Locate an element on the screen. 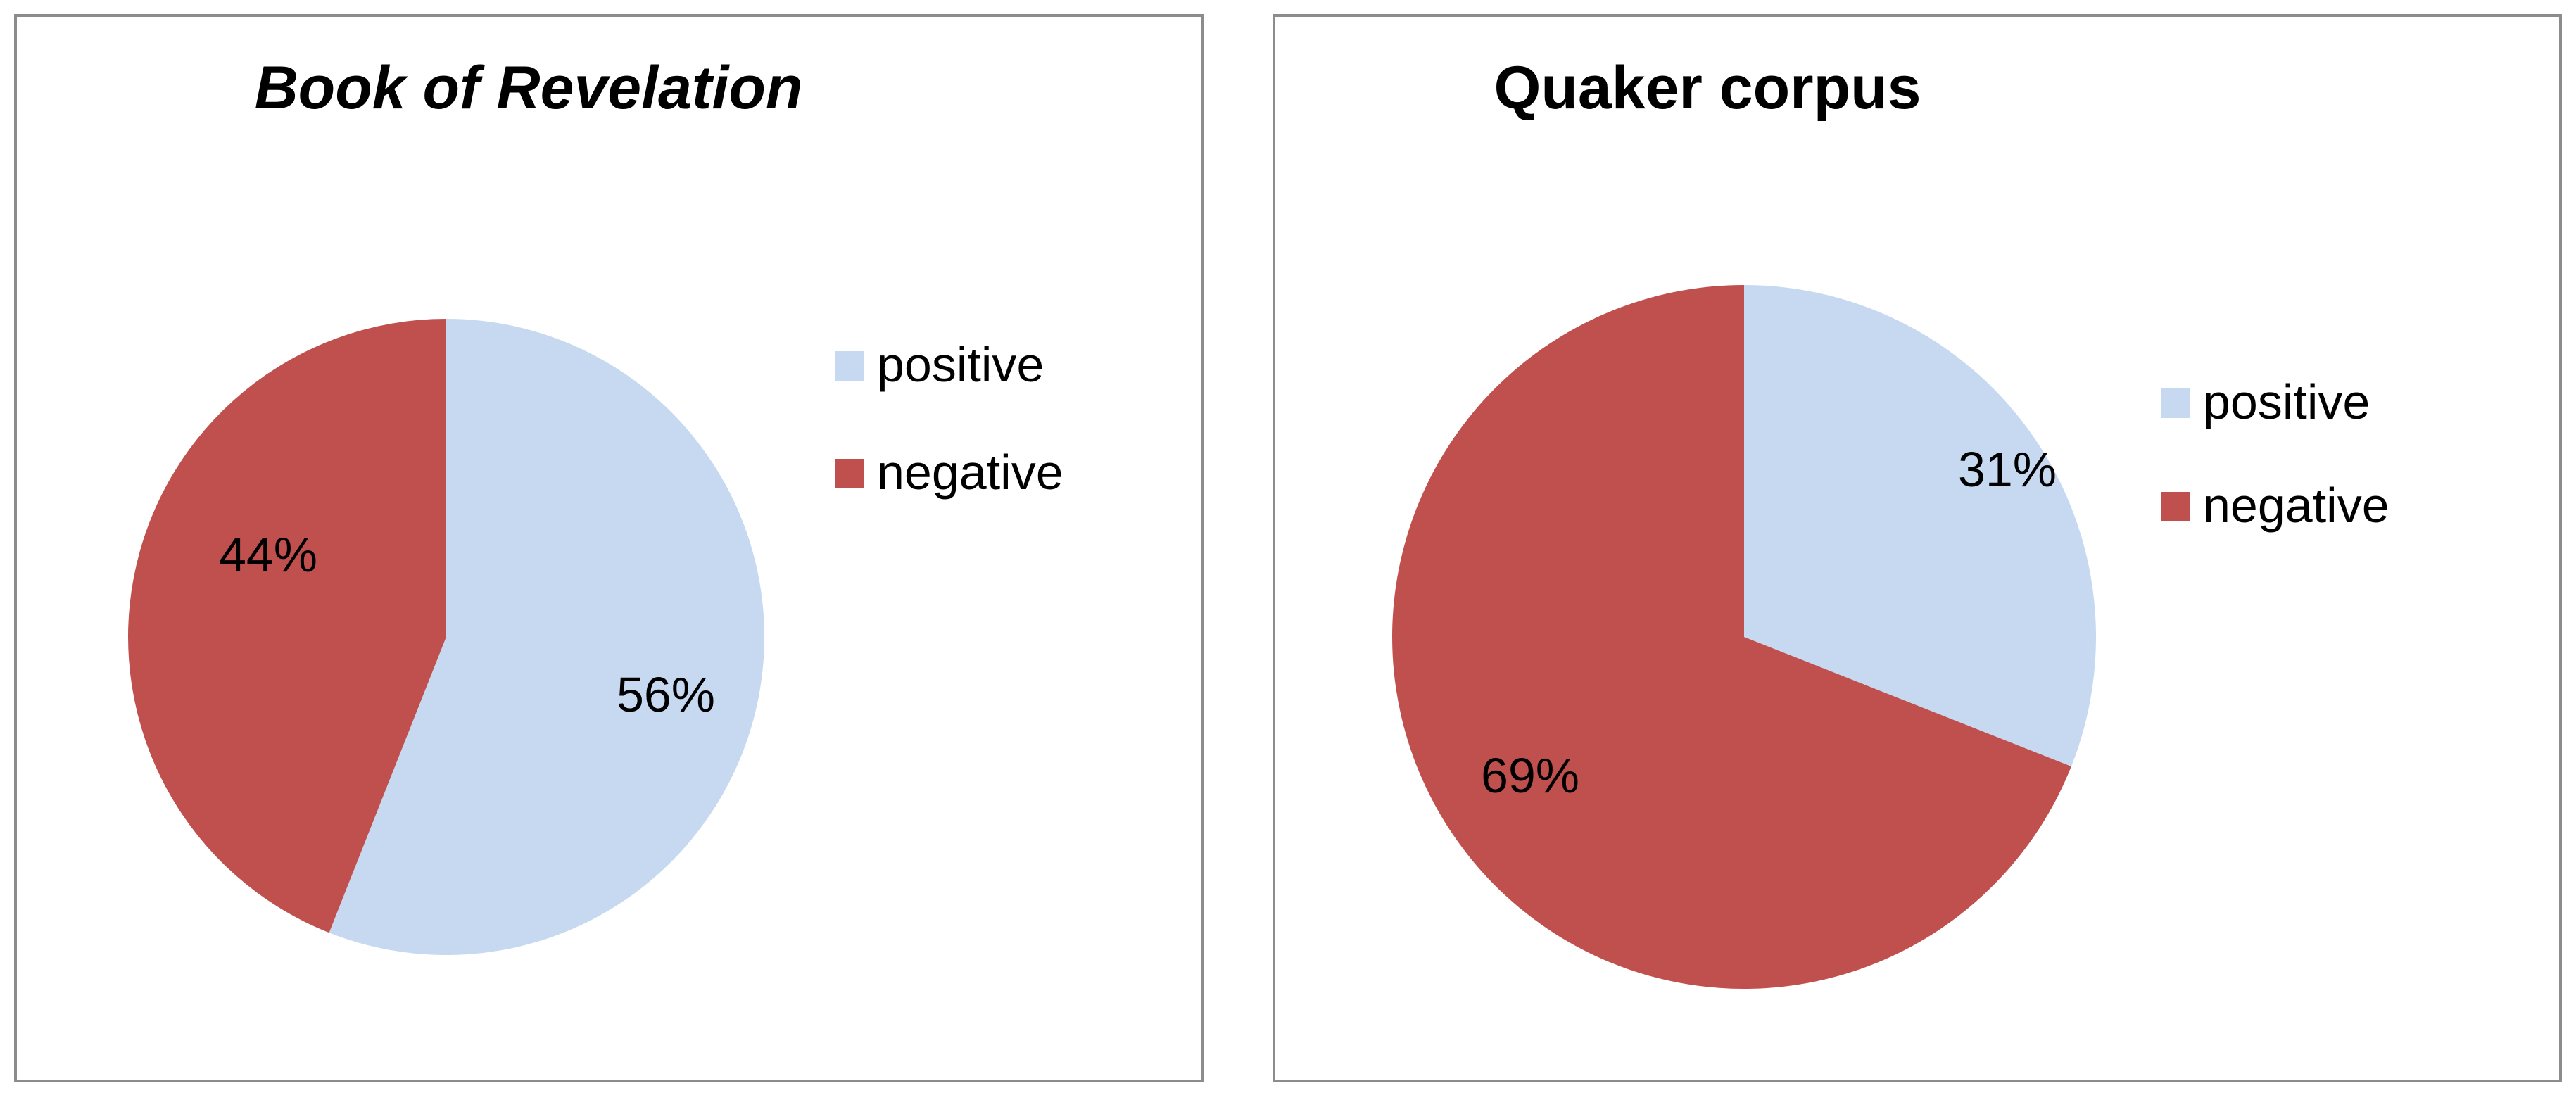  slice-label-positive: 56% is located at coordinates (666, 694).